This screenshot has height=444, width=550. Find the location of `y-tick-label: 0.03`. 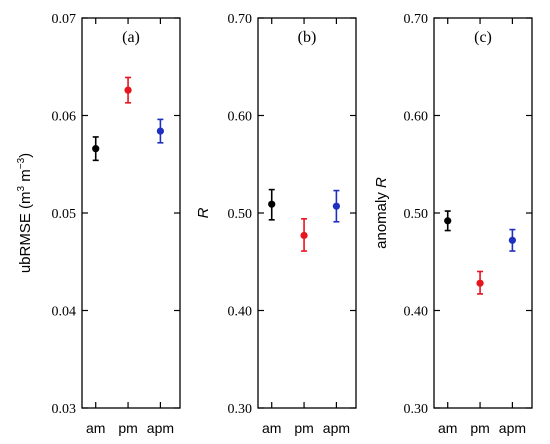

y-tick-label: 0.03 is located at coordinates (64, 409).